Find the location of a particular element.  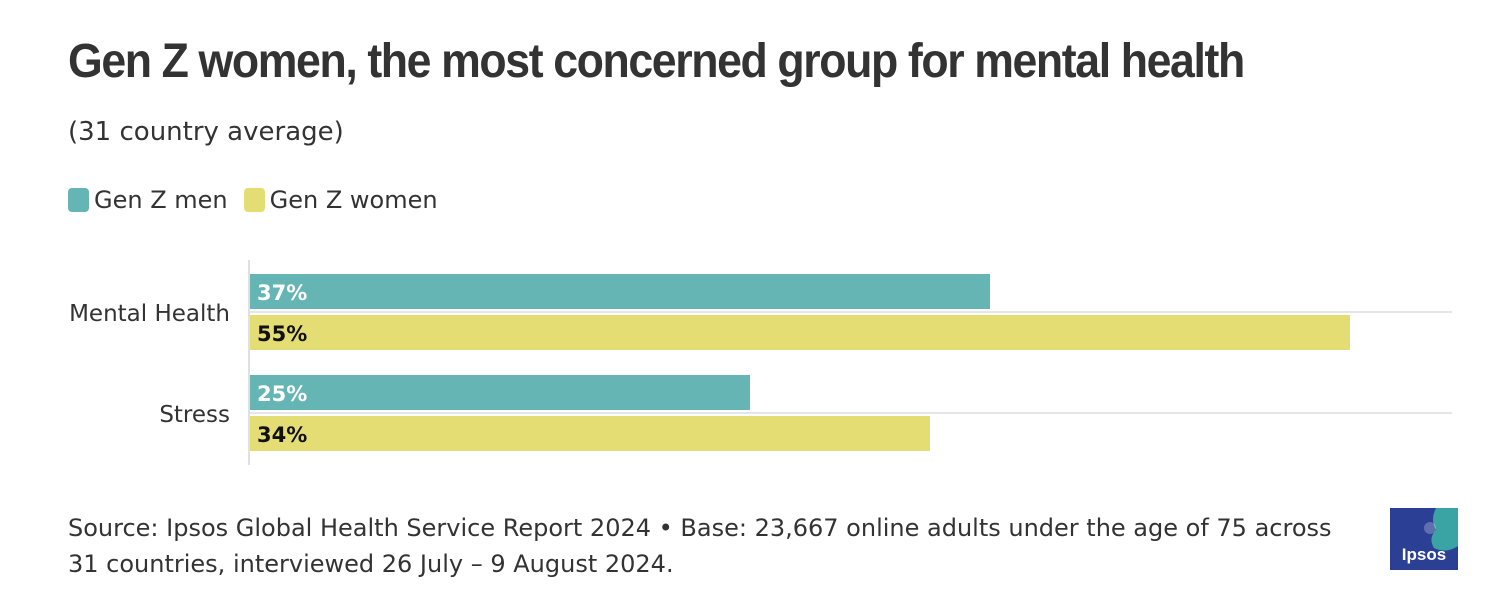

data-label: 25% is located at coordinates (282, 394).